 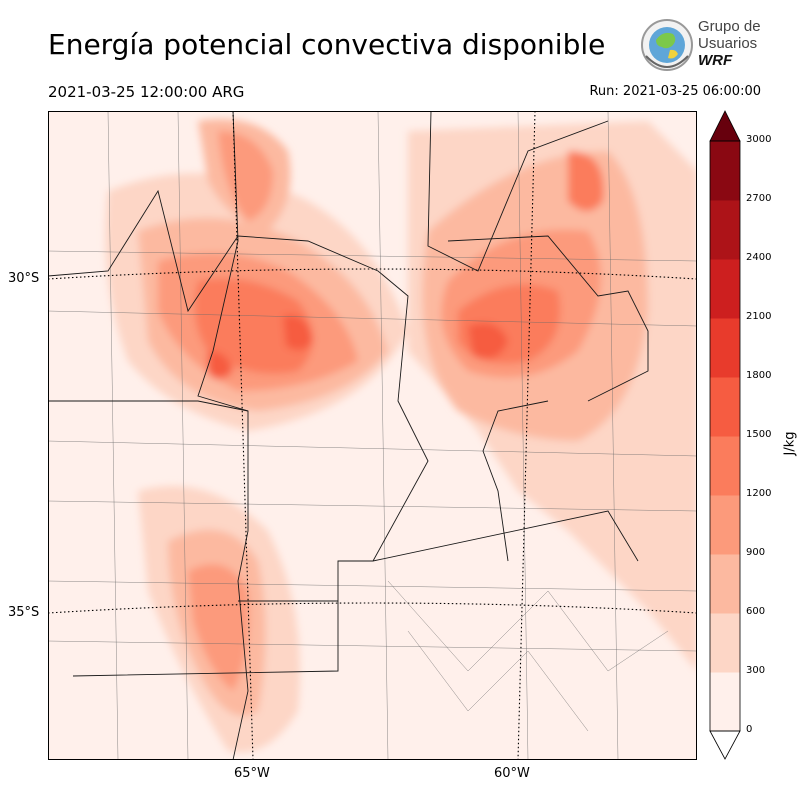 I want to click on wrf-logo: Grupo de Usuarios WRF, so click(x=703, y=46).